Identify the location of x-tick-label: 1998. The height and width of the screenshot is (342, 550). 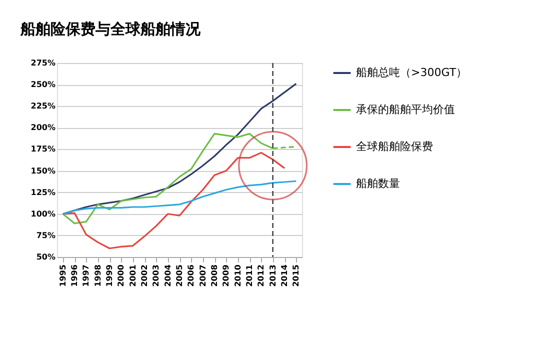
(97, 275).